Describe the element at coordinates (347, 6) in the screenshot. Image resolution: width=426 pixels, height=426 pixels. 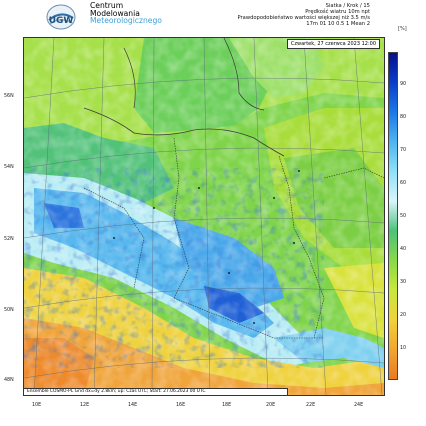
I see `meta-line-1: Siatka / Krok / 15` at that location.